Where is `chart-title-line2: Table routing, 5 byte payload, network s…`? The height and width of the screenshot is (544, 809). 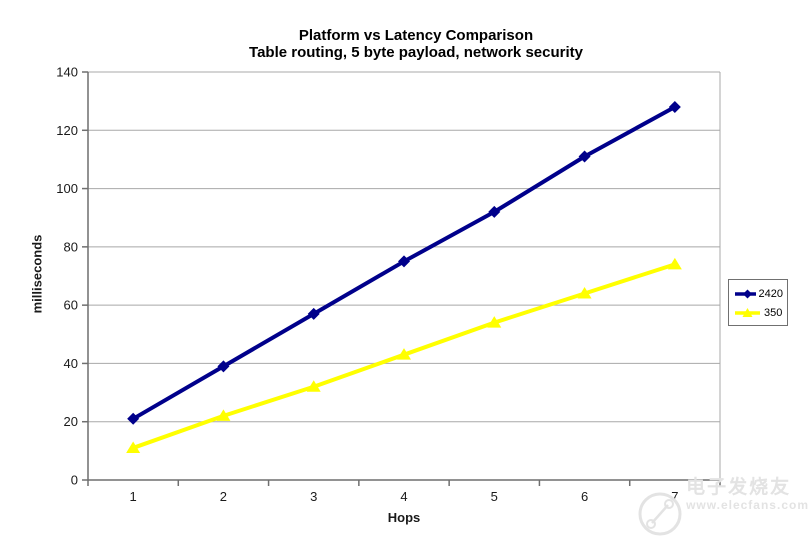
chart-title-line2: Table routing, 5 byte payload, network s… is located at coordinates (416, 52).